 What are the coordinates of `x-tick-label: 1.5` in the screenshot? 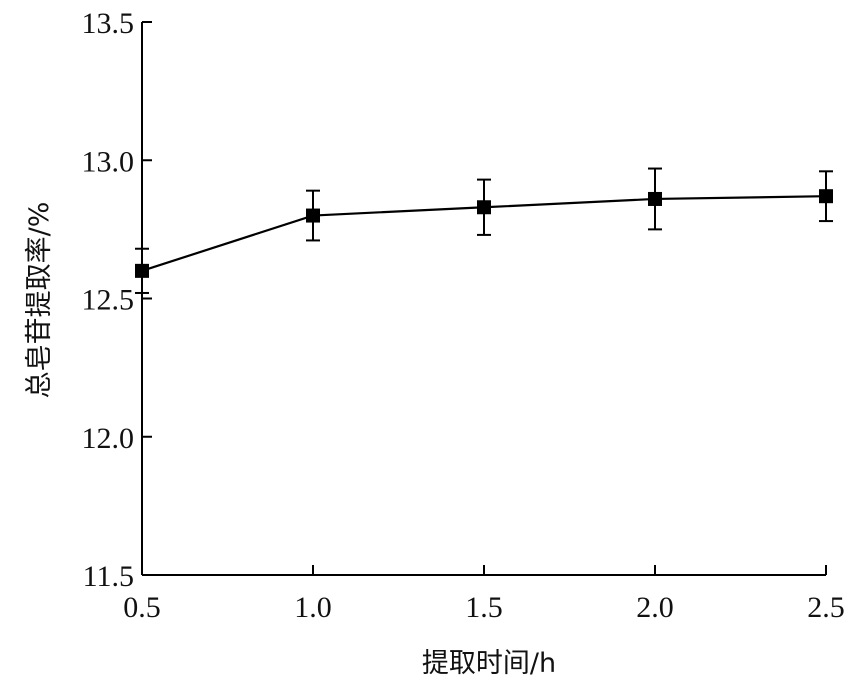 It's located at (484, 607).